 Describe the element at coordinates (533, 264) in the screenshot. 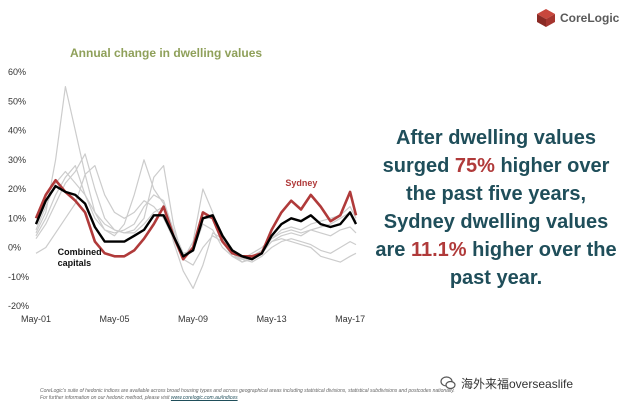

I see `headline-part-3: higher over the past year.` at that location.